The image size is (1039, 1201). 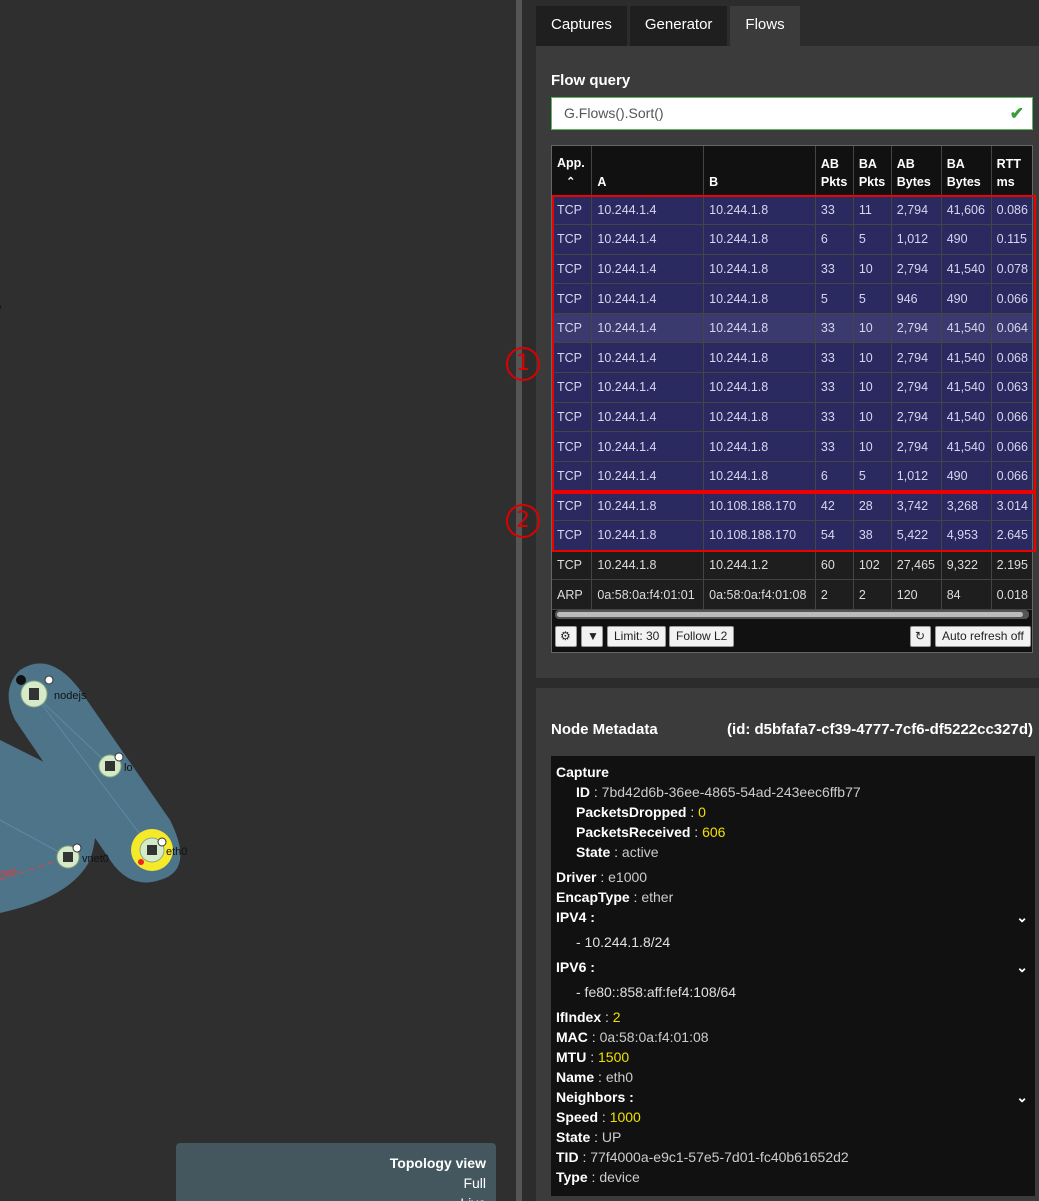 I want to click on table-cell: 490, so click(x=966, y=476).